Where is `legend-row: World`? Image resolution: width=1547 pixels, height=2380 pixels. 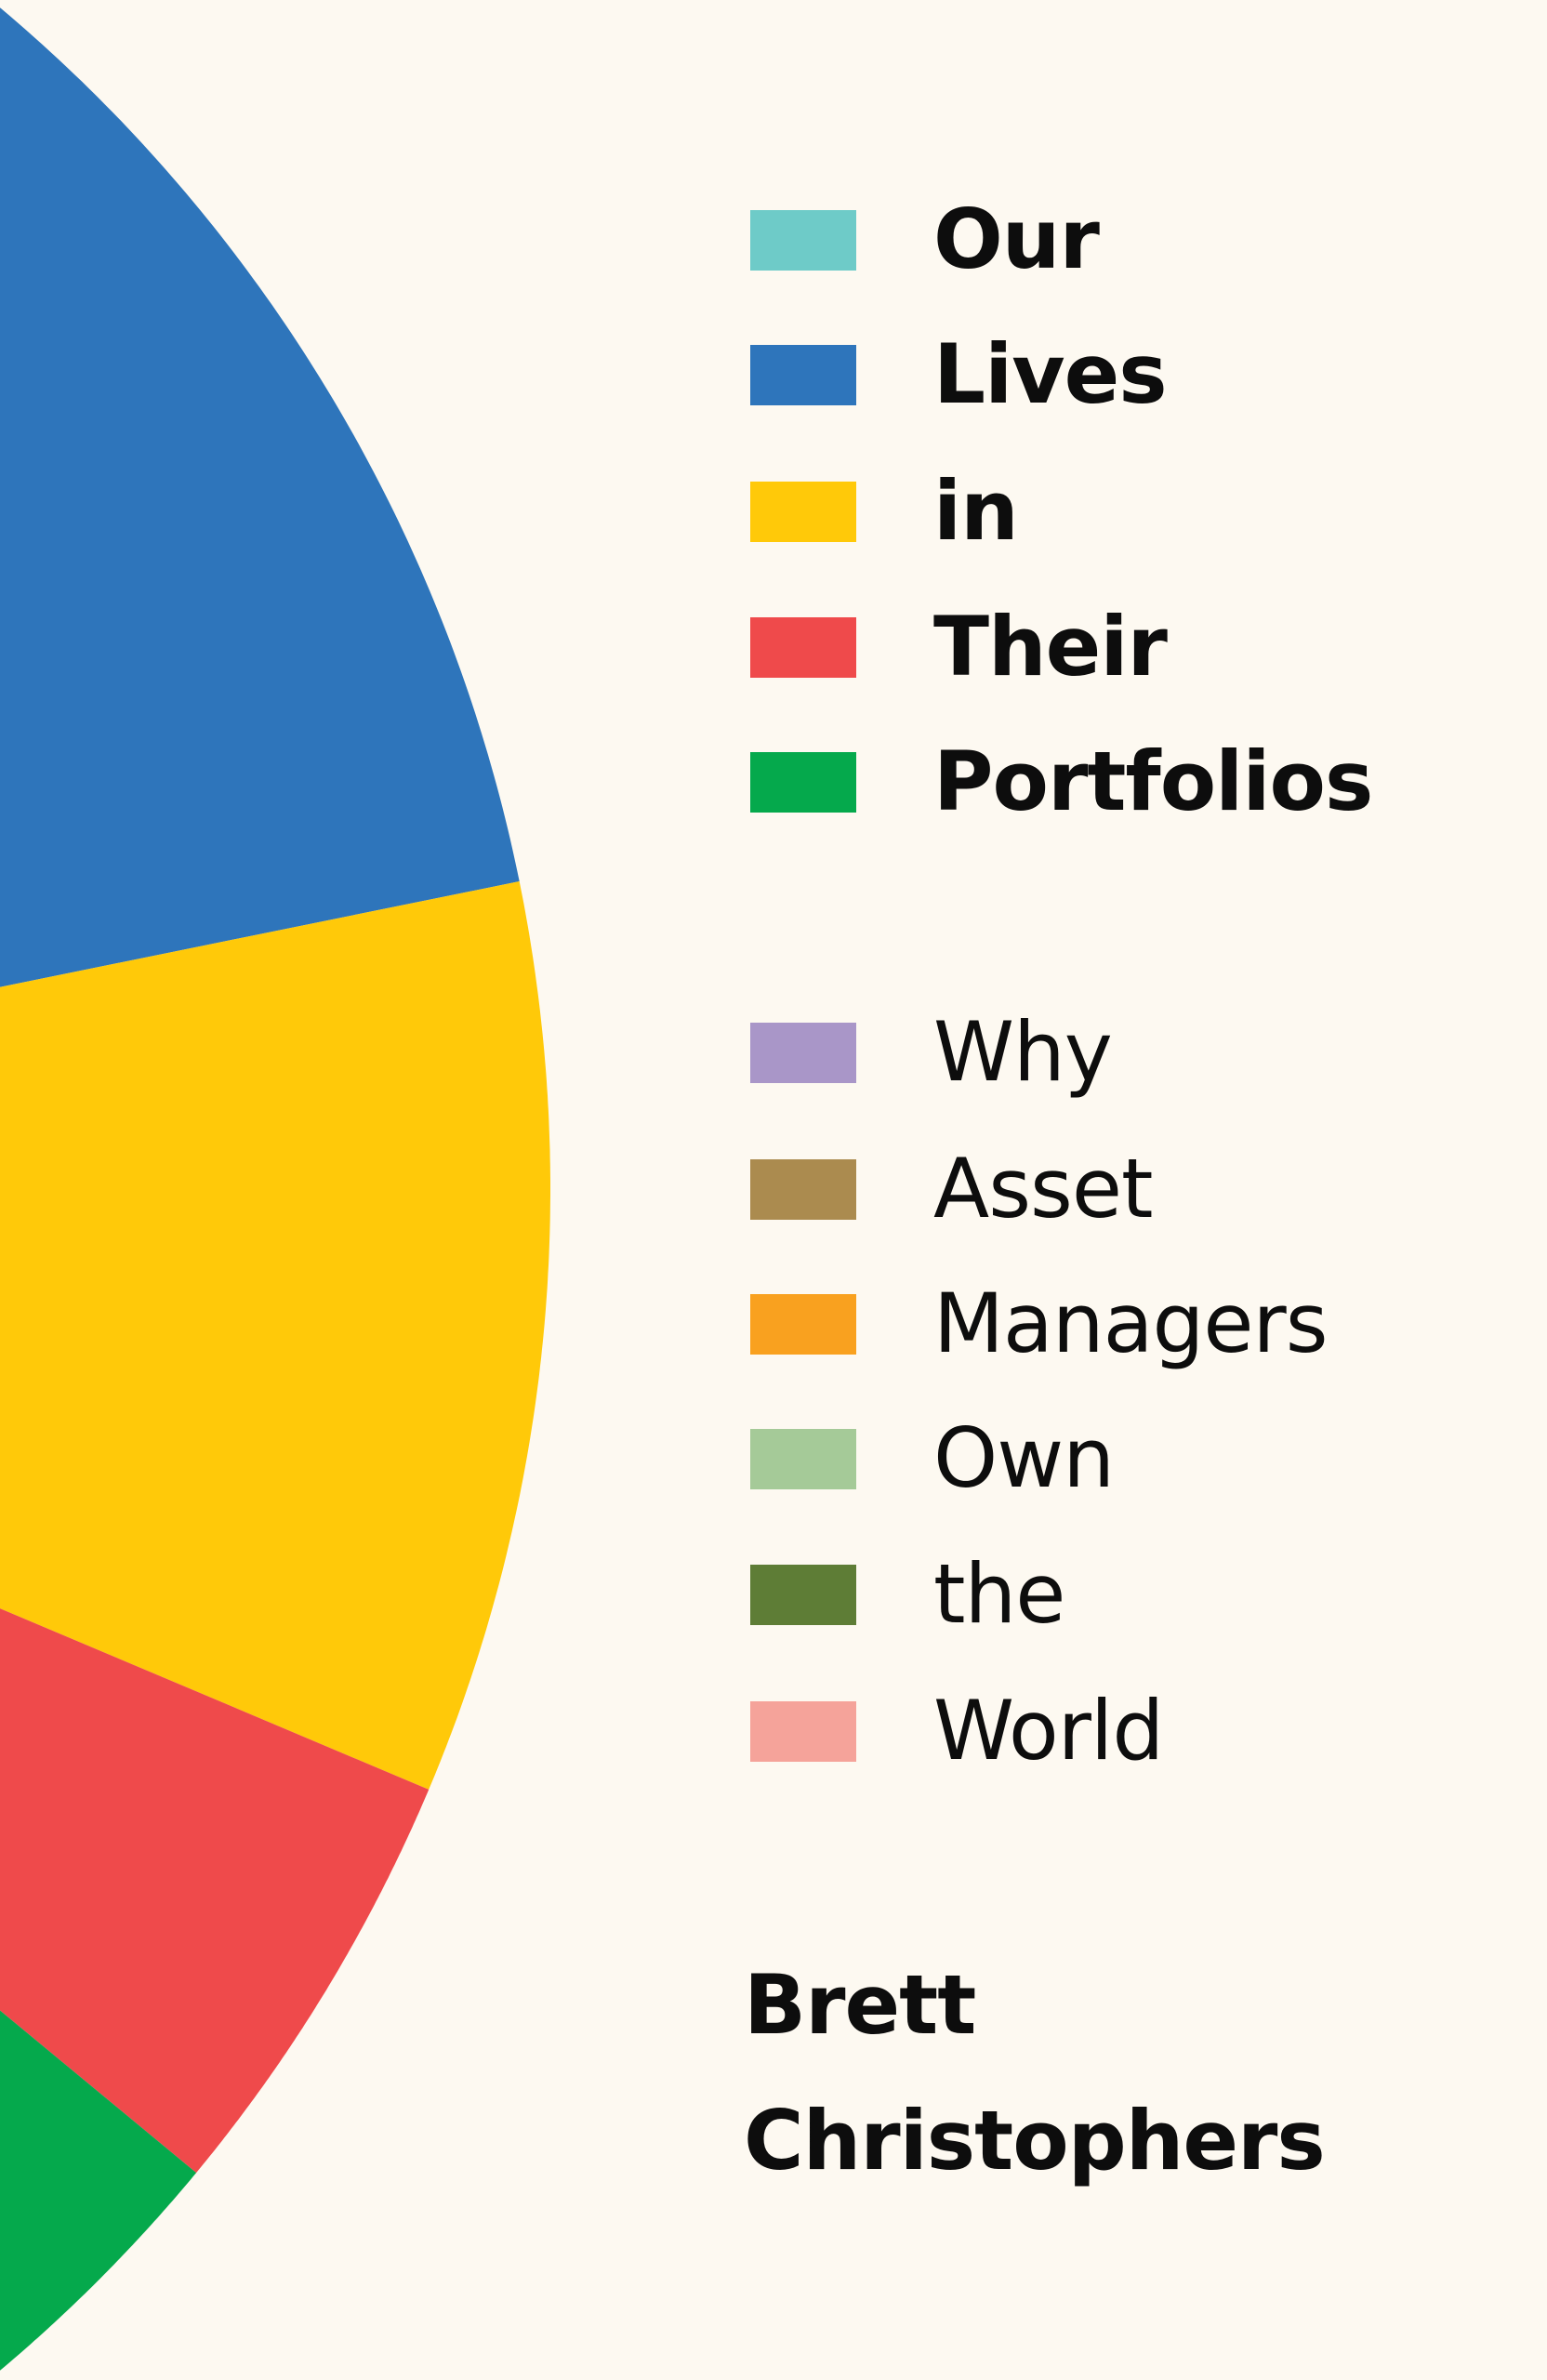 legend-row: World is located at coordinates (957, 1731).